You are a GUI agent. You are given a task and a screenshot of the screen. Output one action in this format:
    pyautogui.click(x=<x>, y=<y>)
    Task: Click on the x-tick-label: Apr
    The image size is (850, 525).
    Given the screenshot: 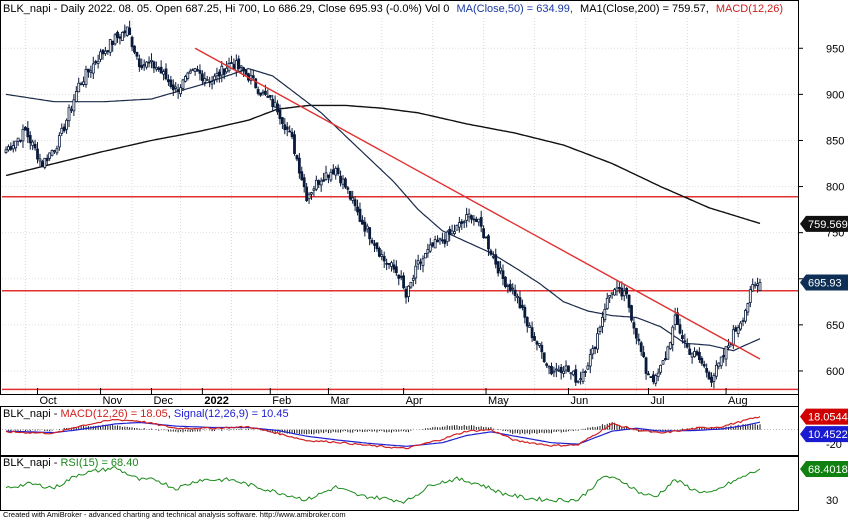 What is the action you would take?
    pyautogui.click(x=414, y=401)
    